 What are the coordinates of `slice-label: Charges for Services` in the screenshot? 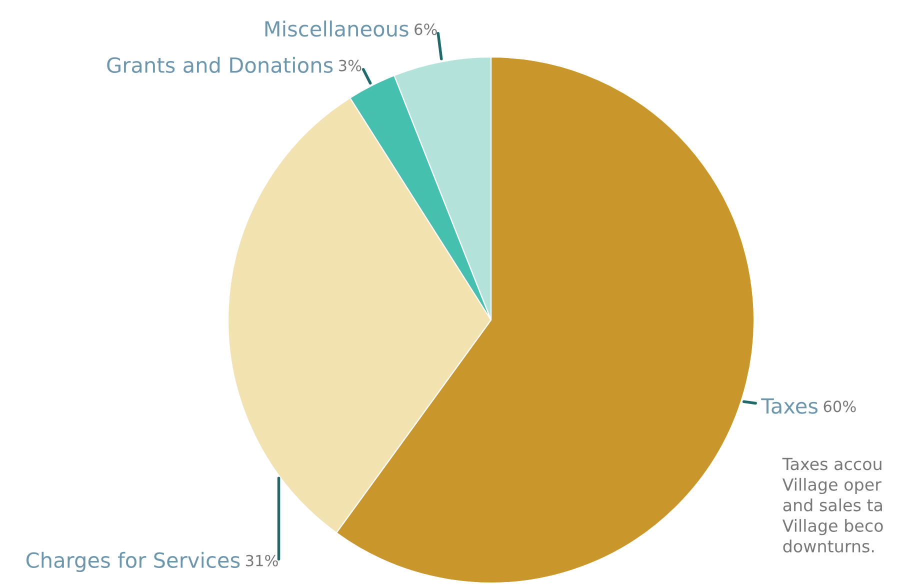 It's located at (133, 562).